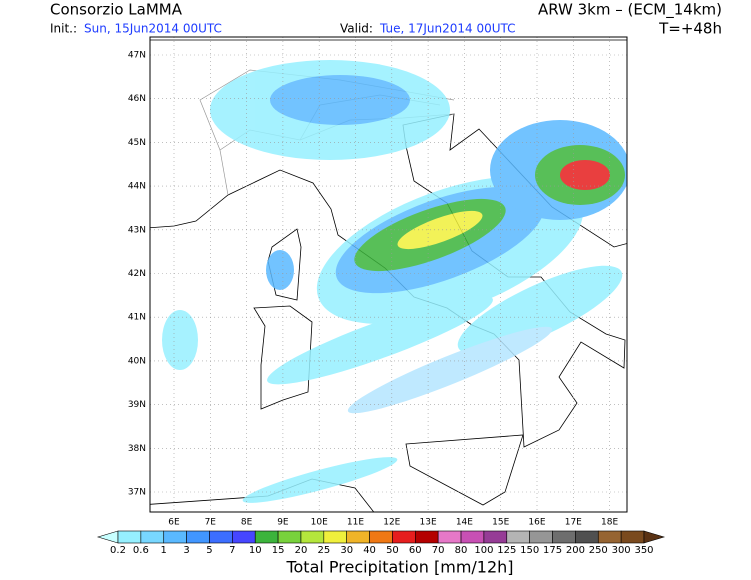 The height and width of the screenshot is (580, 751). I want to click on colorbar-label: 7, so click(232, 550).